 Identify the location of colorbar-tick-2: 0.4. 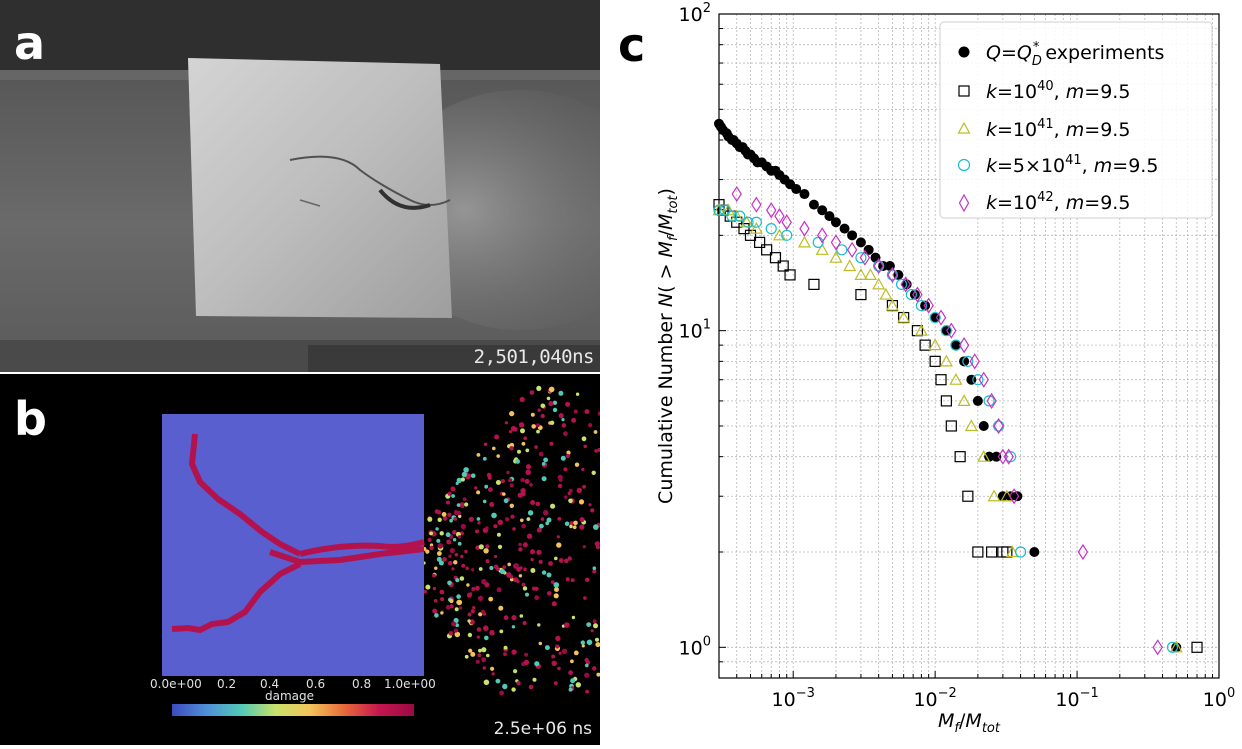
(270, 684).